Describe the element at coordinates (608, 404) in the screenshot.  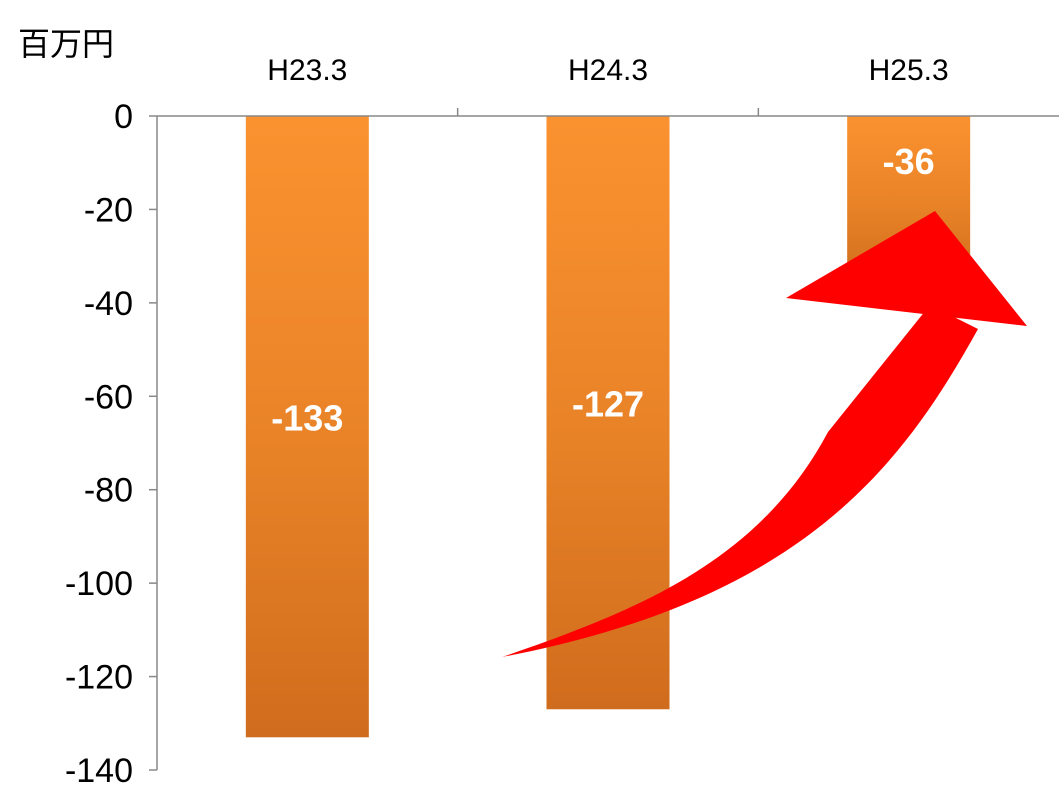
I see `data-label-H24.3: -127` at that location.